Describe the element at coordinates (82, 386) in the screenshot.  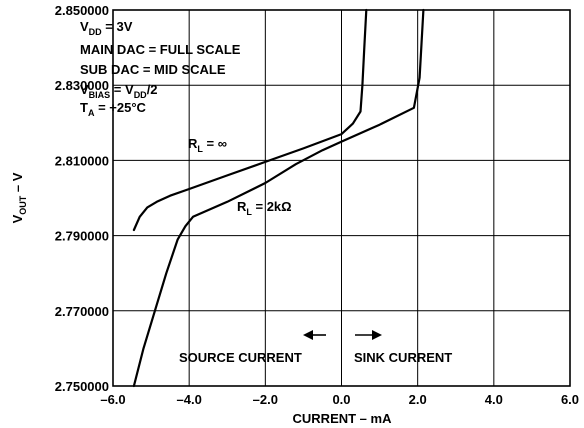
I see `y-tick-label: 2.750000` at that location.